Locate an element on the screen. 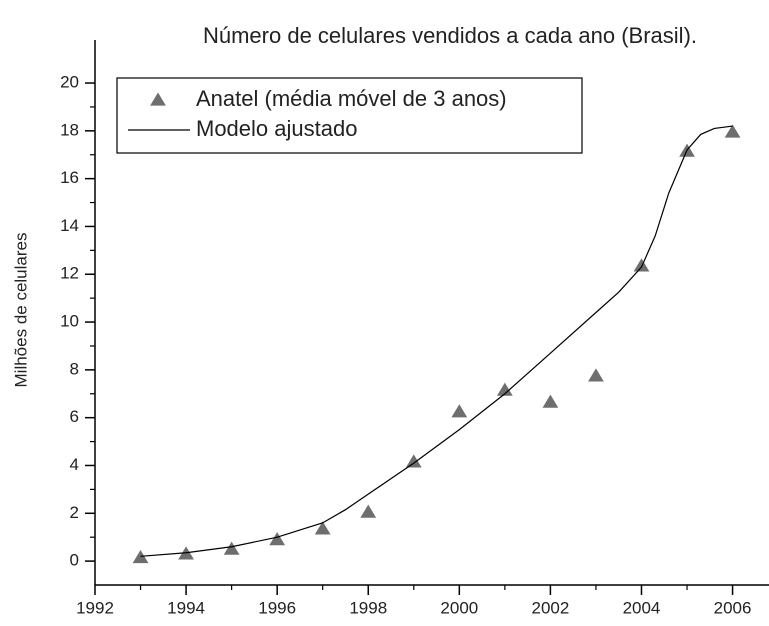 This screenshot has width=769, height=626. legend-label: Anatel (média móvel de 3 anos) is located at coordinates (351, 98).